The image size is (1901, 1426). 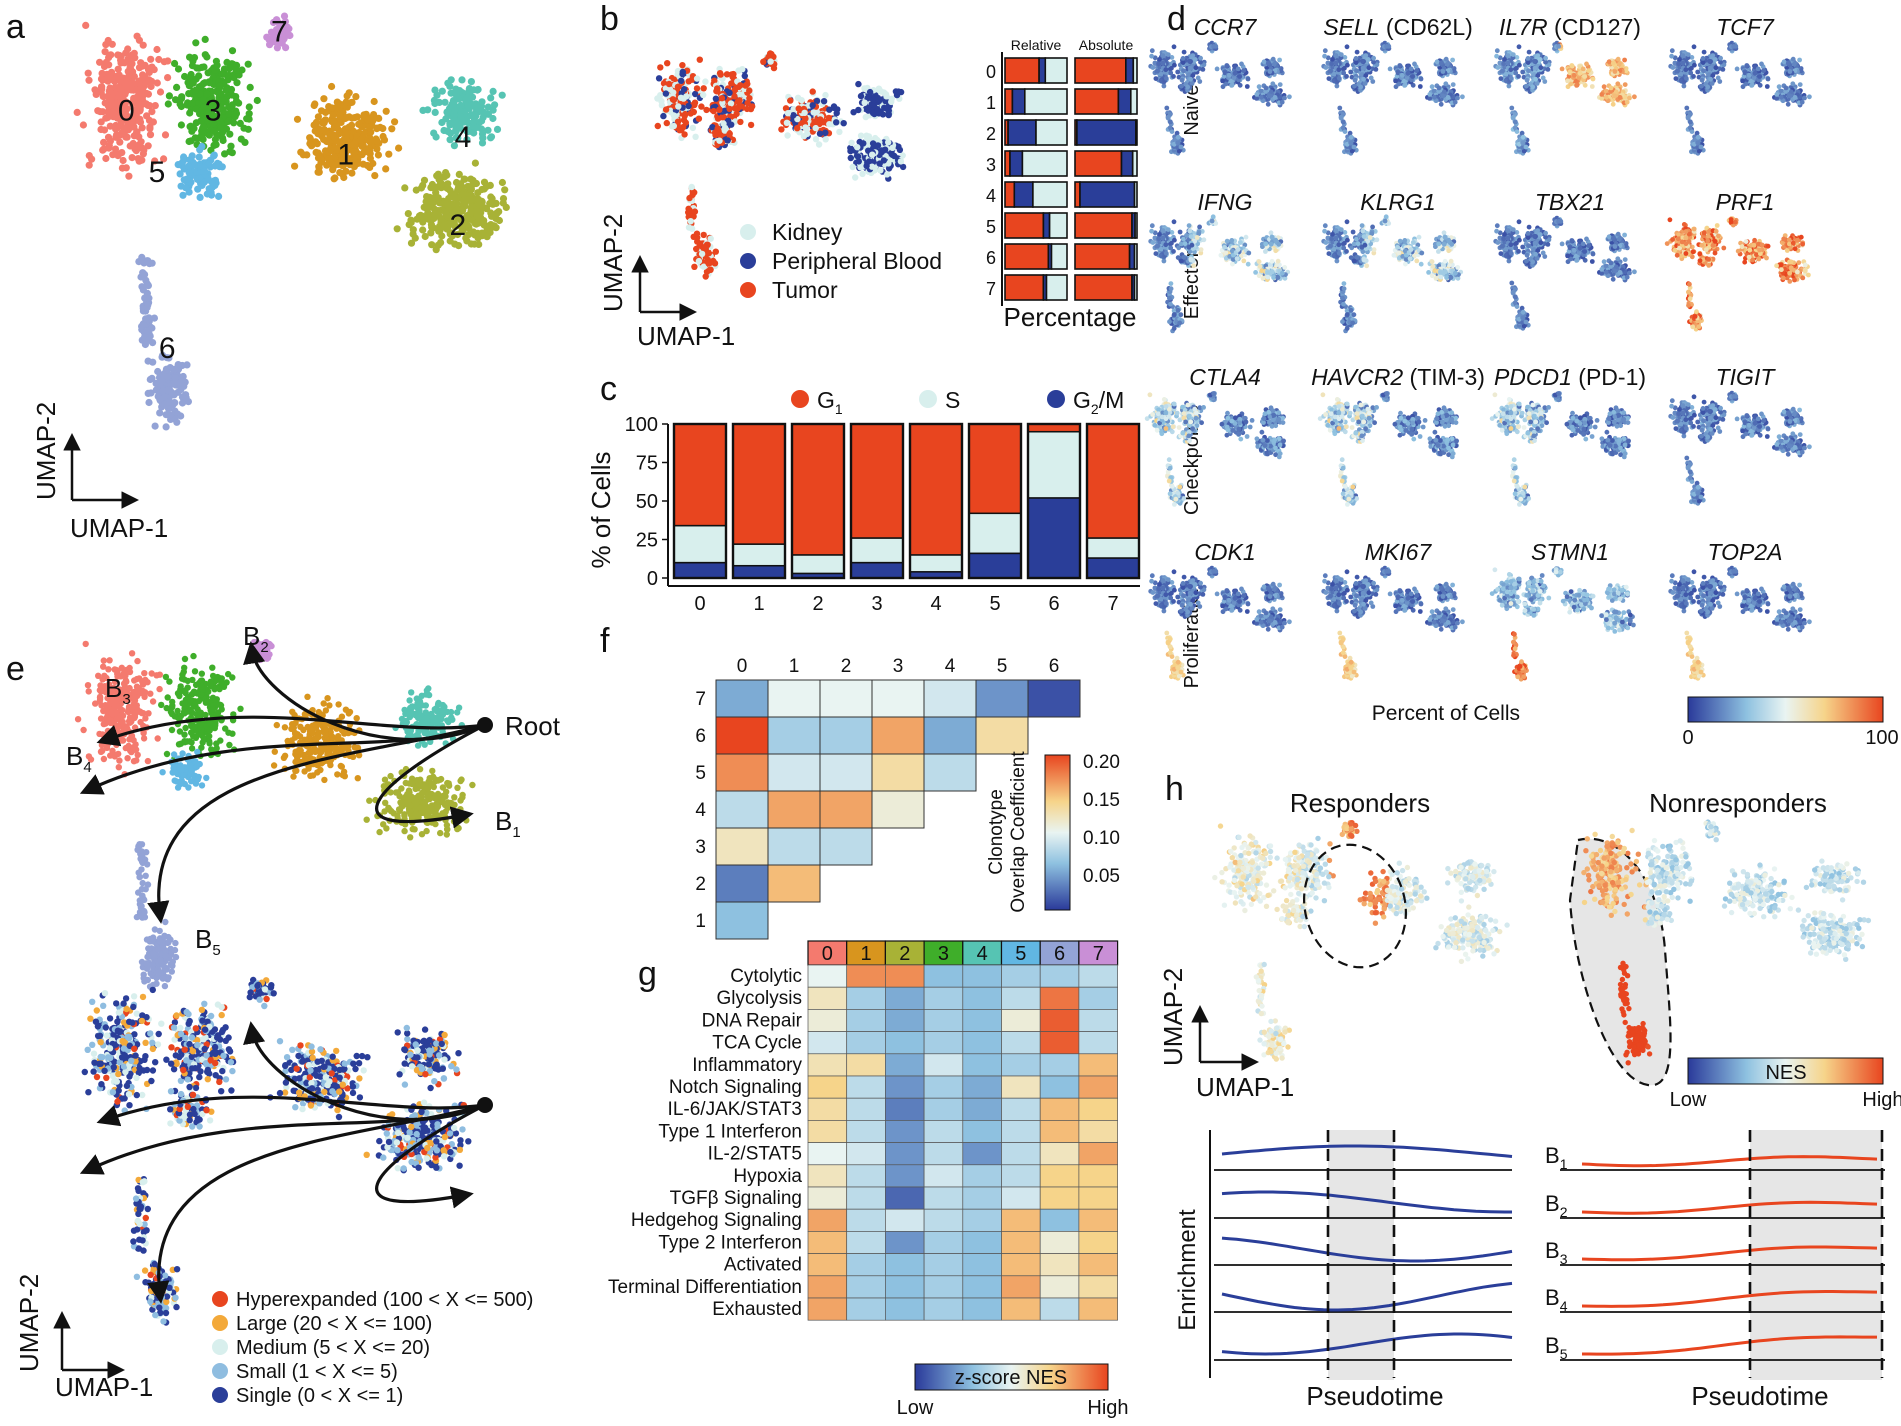 I want to click on umap-axes: UMAP-1 UMAP-2, so click(x=99, y=472).